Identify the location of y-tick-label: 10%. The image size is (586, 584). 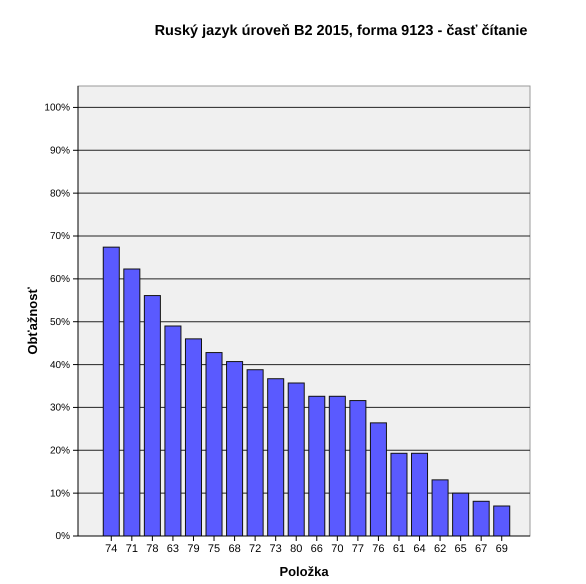
(60, 494).